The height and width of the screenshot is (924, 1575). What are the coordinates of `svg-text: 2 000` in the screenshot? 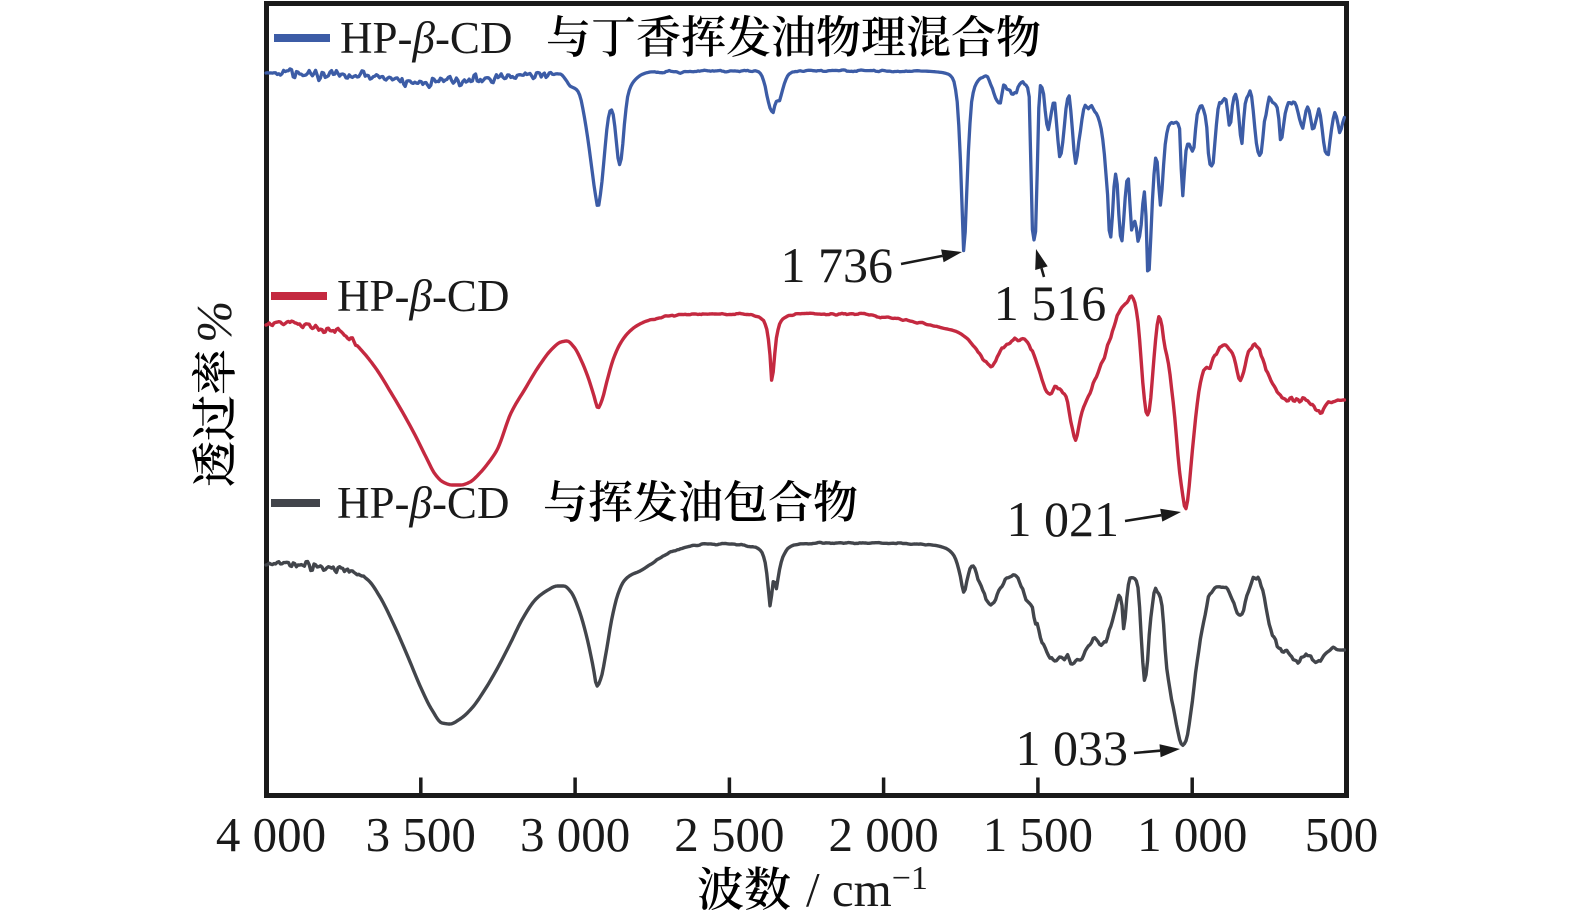 It's located at (883, 834).